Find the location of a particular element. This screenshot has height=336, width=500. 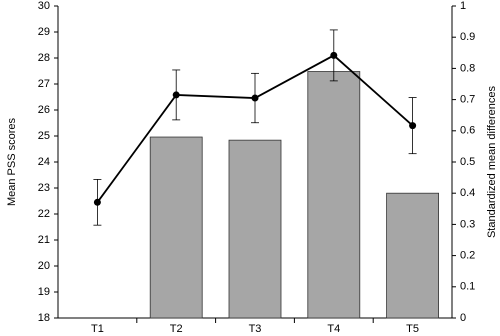

x-tick-label: T5 is located at coordinates (412, 329).